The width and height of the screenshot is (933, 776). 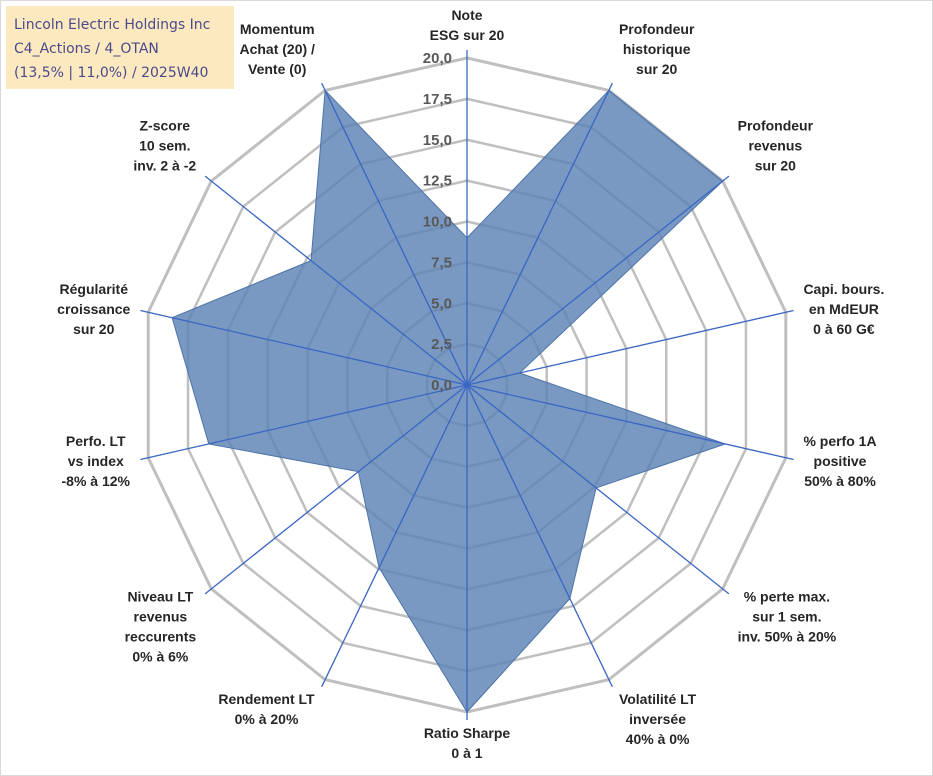 I want to click on axis-label-11: Perfo. LT vs index -8% à 12%, so click(x=96, y=461).